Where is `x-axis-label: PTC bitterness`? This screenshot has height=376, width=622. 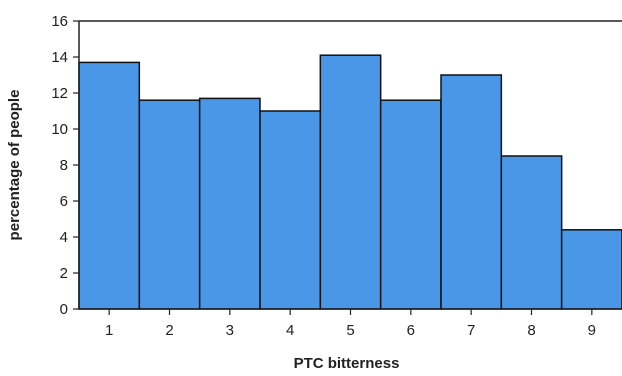 x-axis-label: PTC bitterness is located at coordinates (347, 363).